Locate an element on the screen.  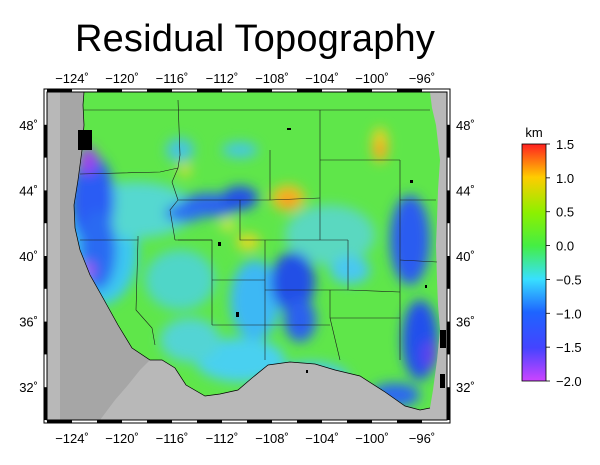
colorbar: km 1.5 1.0 0.5 0.0 −0.5 −1.0 −1.5 −2.0 is located at coordinates (551, 257).